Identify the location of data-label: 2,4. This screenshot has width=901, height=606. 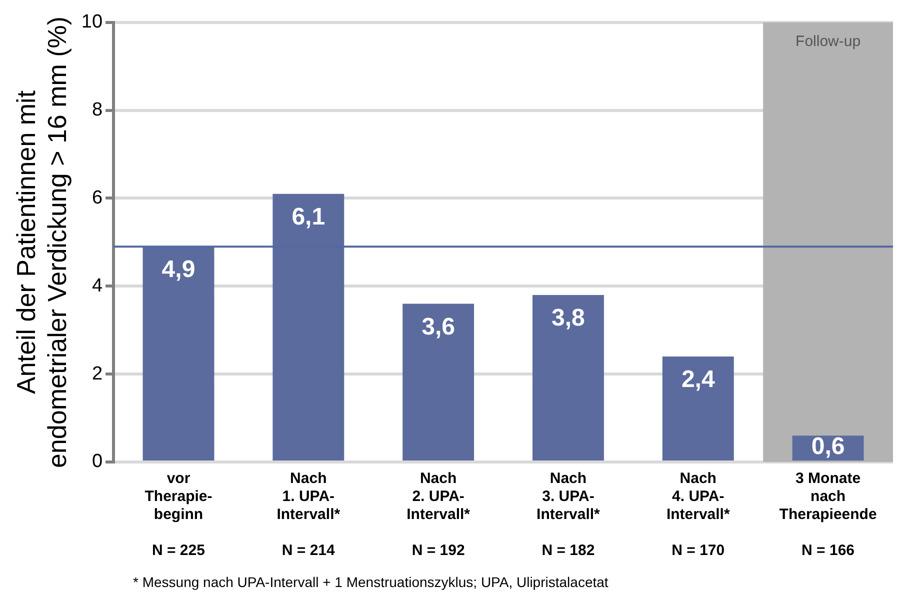
(698, 380).